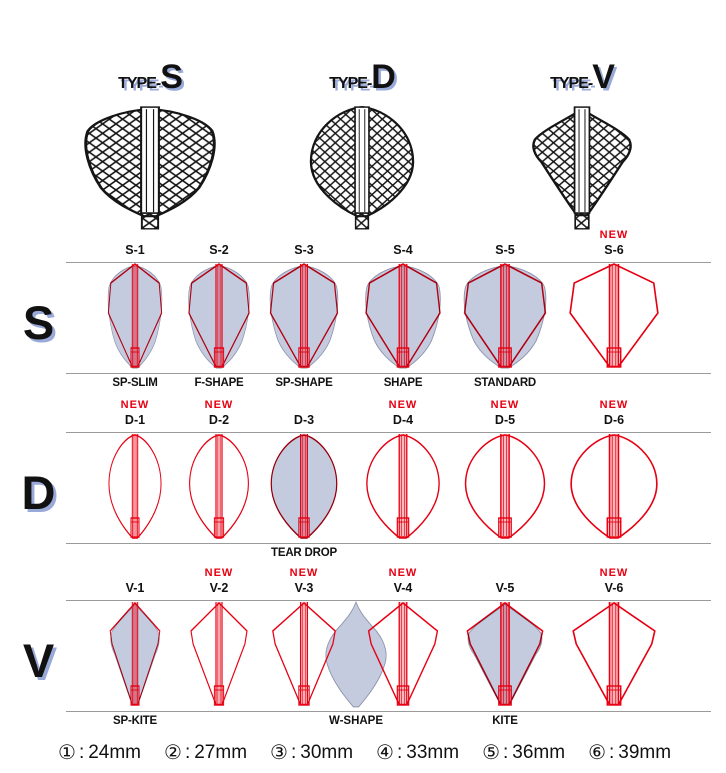 Image resolution: width=726 pixels, height=773 pixels. What do you see at coordinates (505, 250) in the screenshot?
I see `flight-id-S-5: S-5` at bounding box center [505, 250].